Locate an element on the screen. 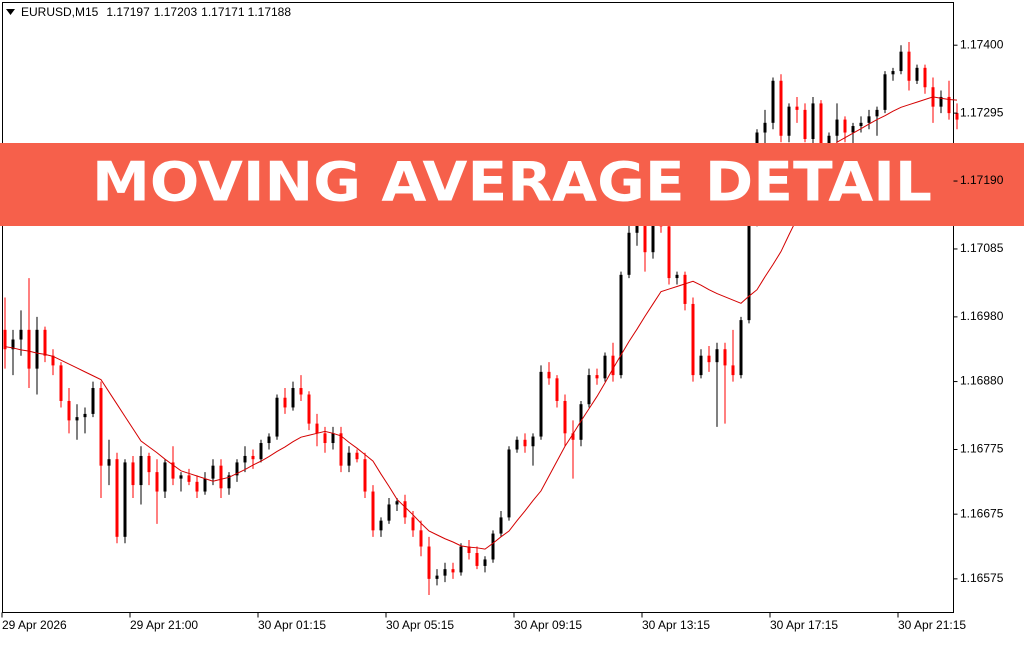 The image size is (1024, 645). symbol-header: EURUSD,M15 1.17197 1.17203 1.17171 1.17188 is located at coordinates (156, 12).